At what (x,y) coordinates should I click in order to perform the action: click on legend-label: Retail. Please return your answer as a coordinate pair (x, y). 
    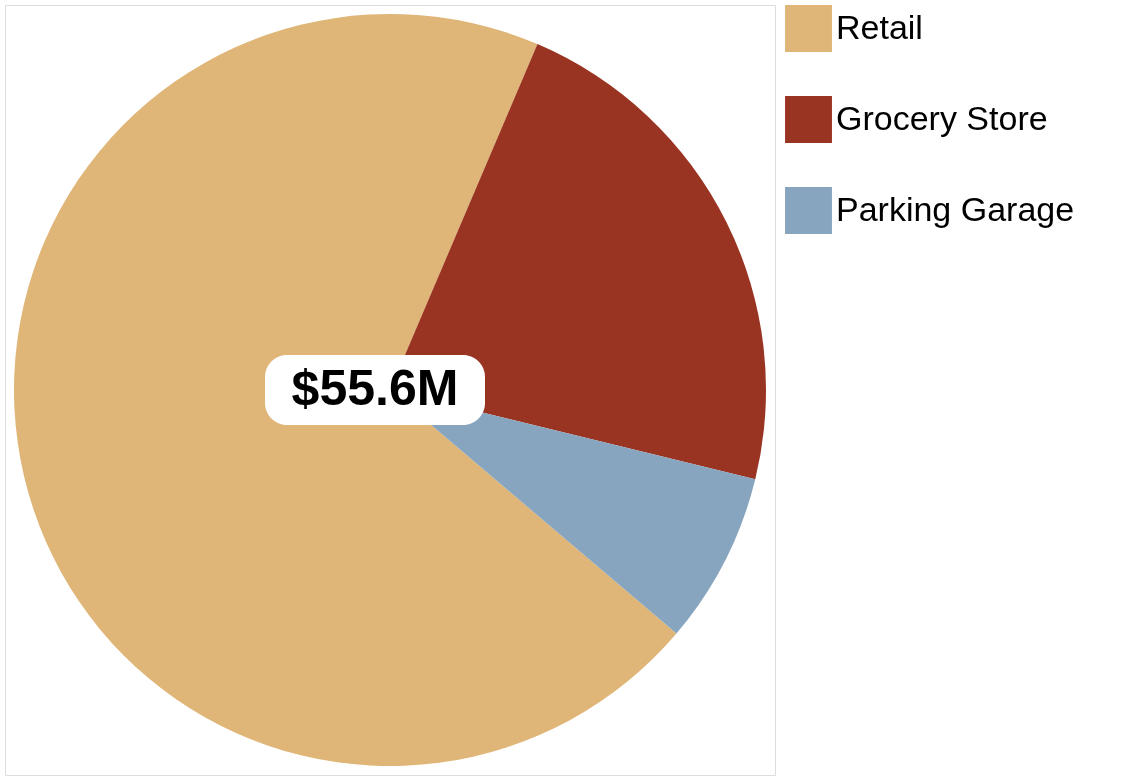
    Looking at the image, I should click on (879, 26).